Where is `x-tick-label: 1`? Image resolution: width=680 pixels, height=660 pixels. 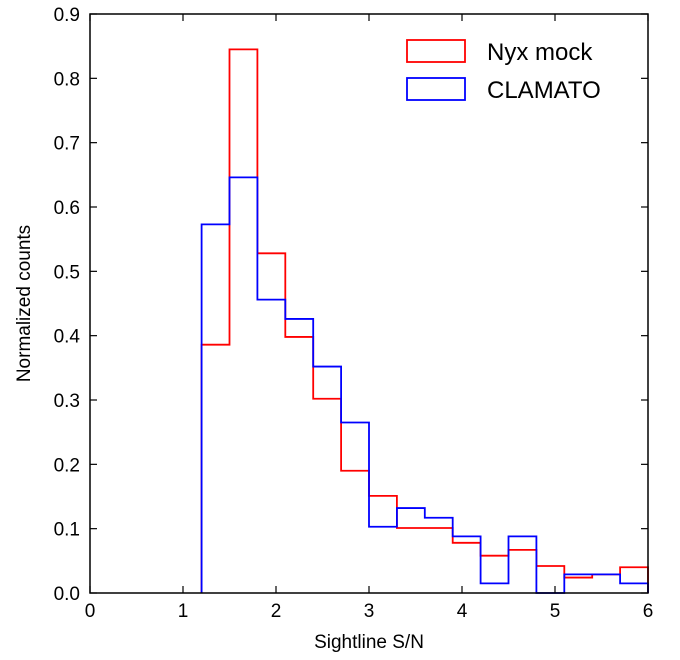 x-tick-label: 1 is located at coordinates (183, 611).